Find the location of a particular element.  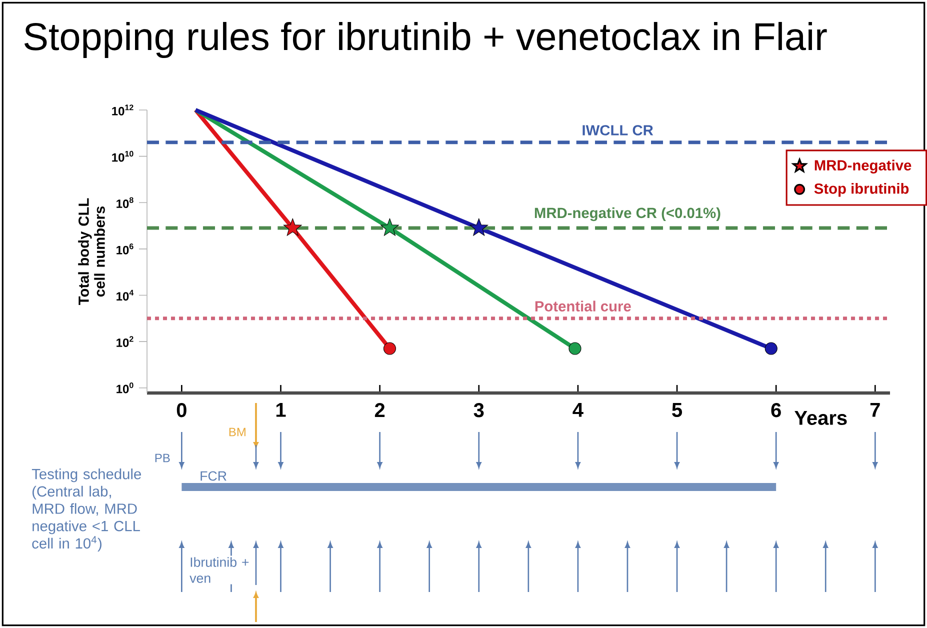

text: FCR is located at coordinates (213, 476).